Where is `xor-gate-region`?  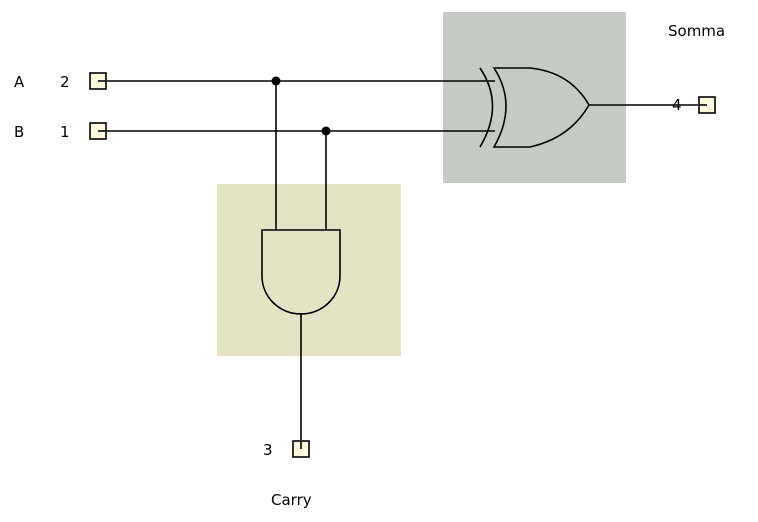 xor-gate-region is located at coordinates (534, 97).